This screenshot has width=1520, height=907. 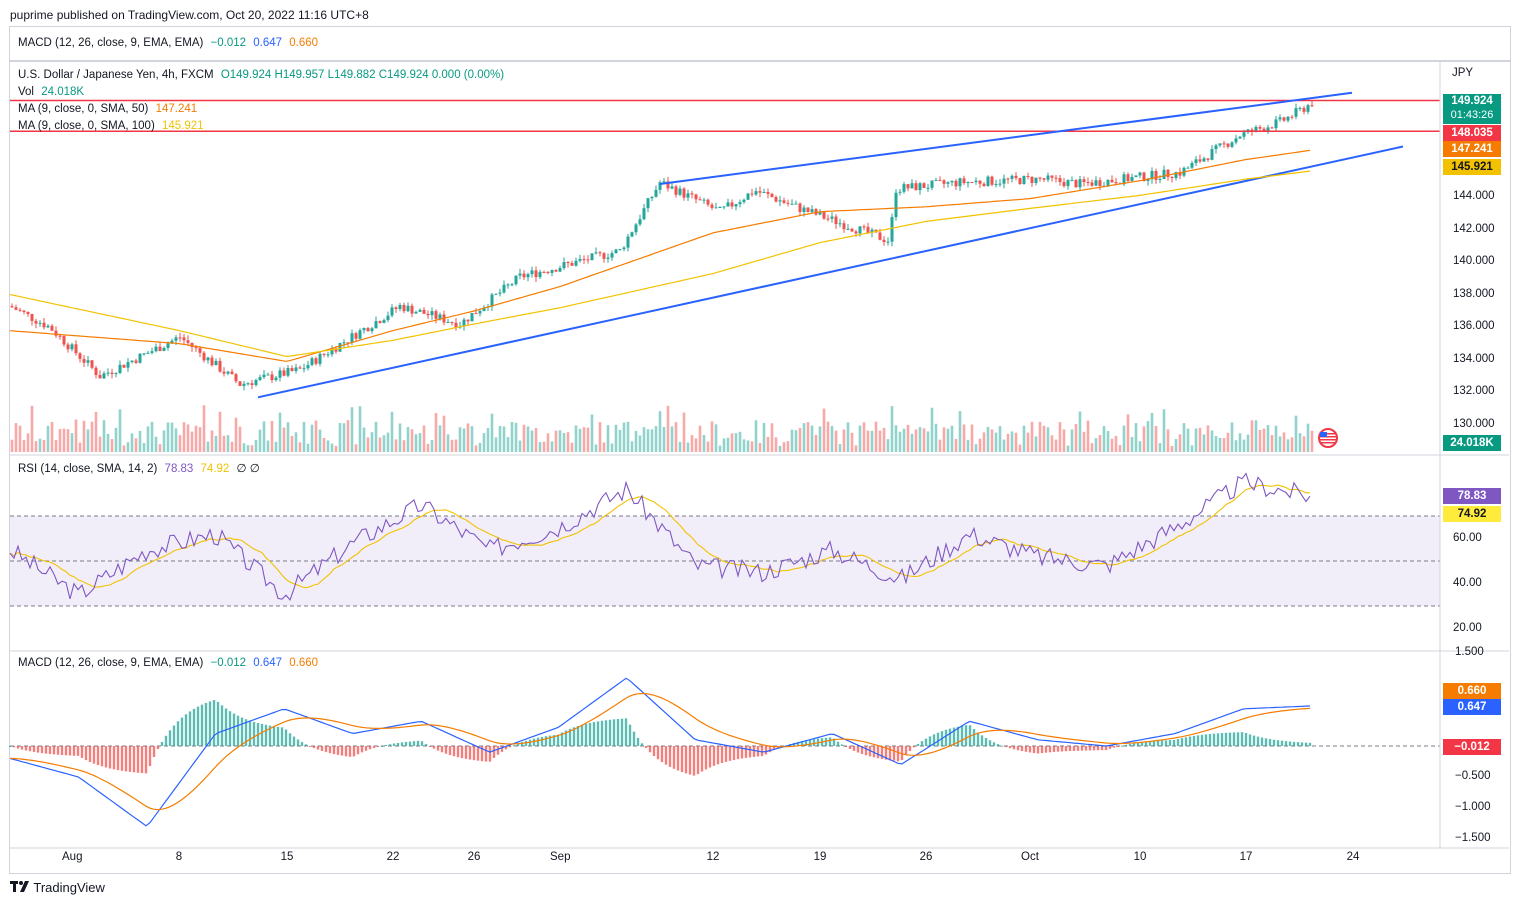 What do you see at coordinates (1474, 326) in the screenshot?
I see `price-tick-label: 136.000` at bounding box center [1474, 326].